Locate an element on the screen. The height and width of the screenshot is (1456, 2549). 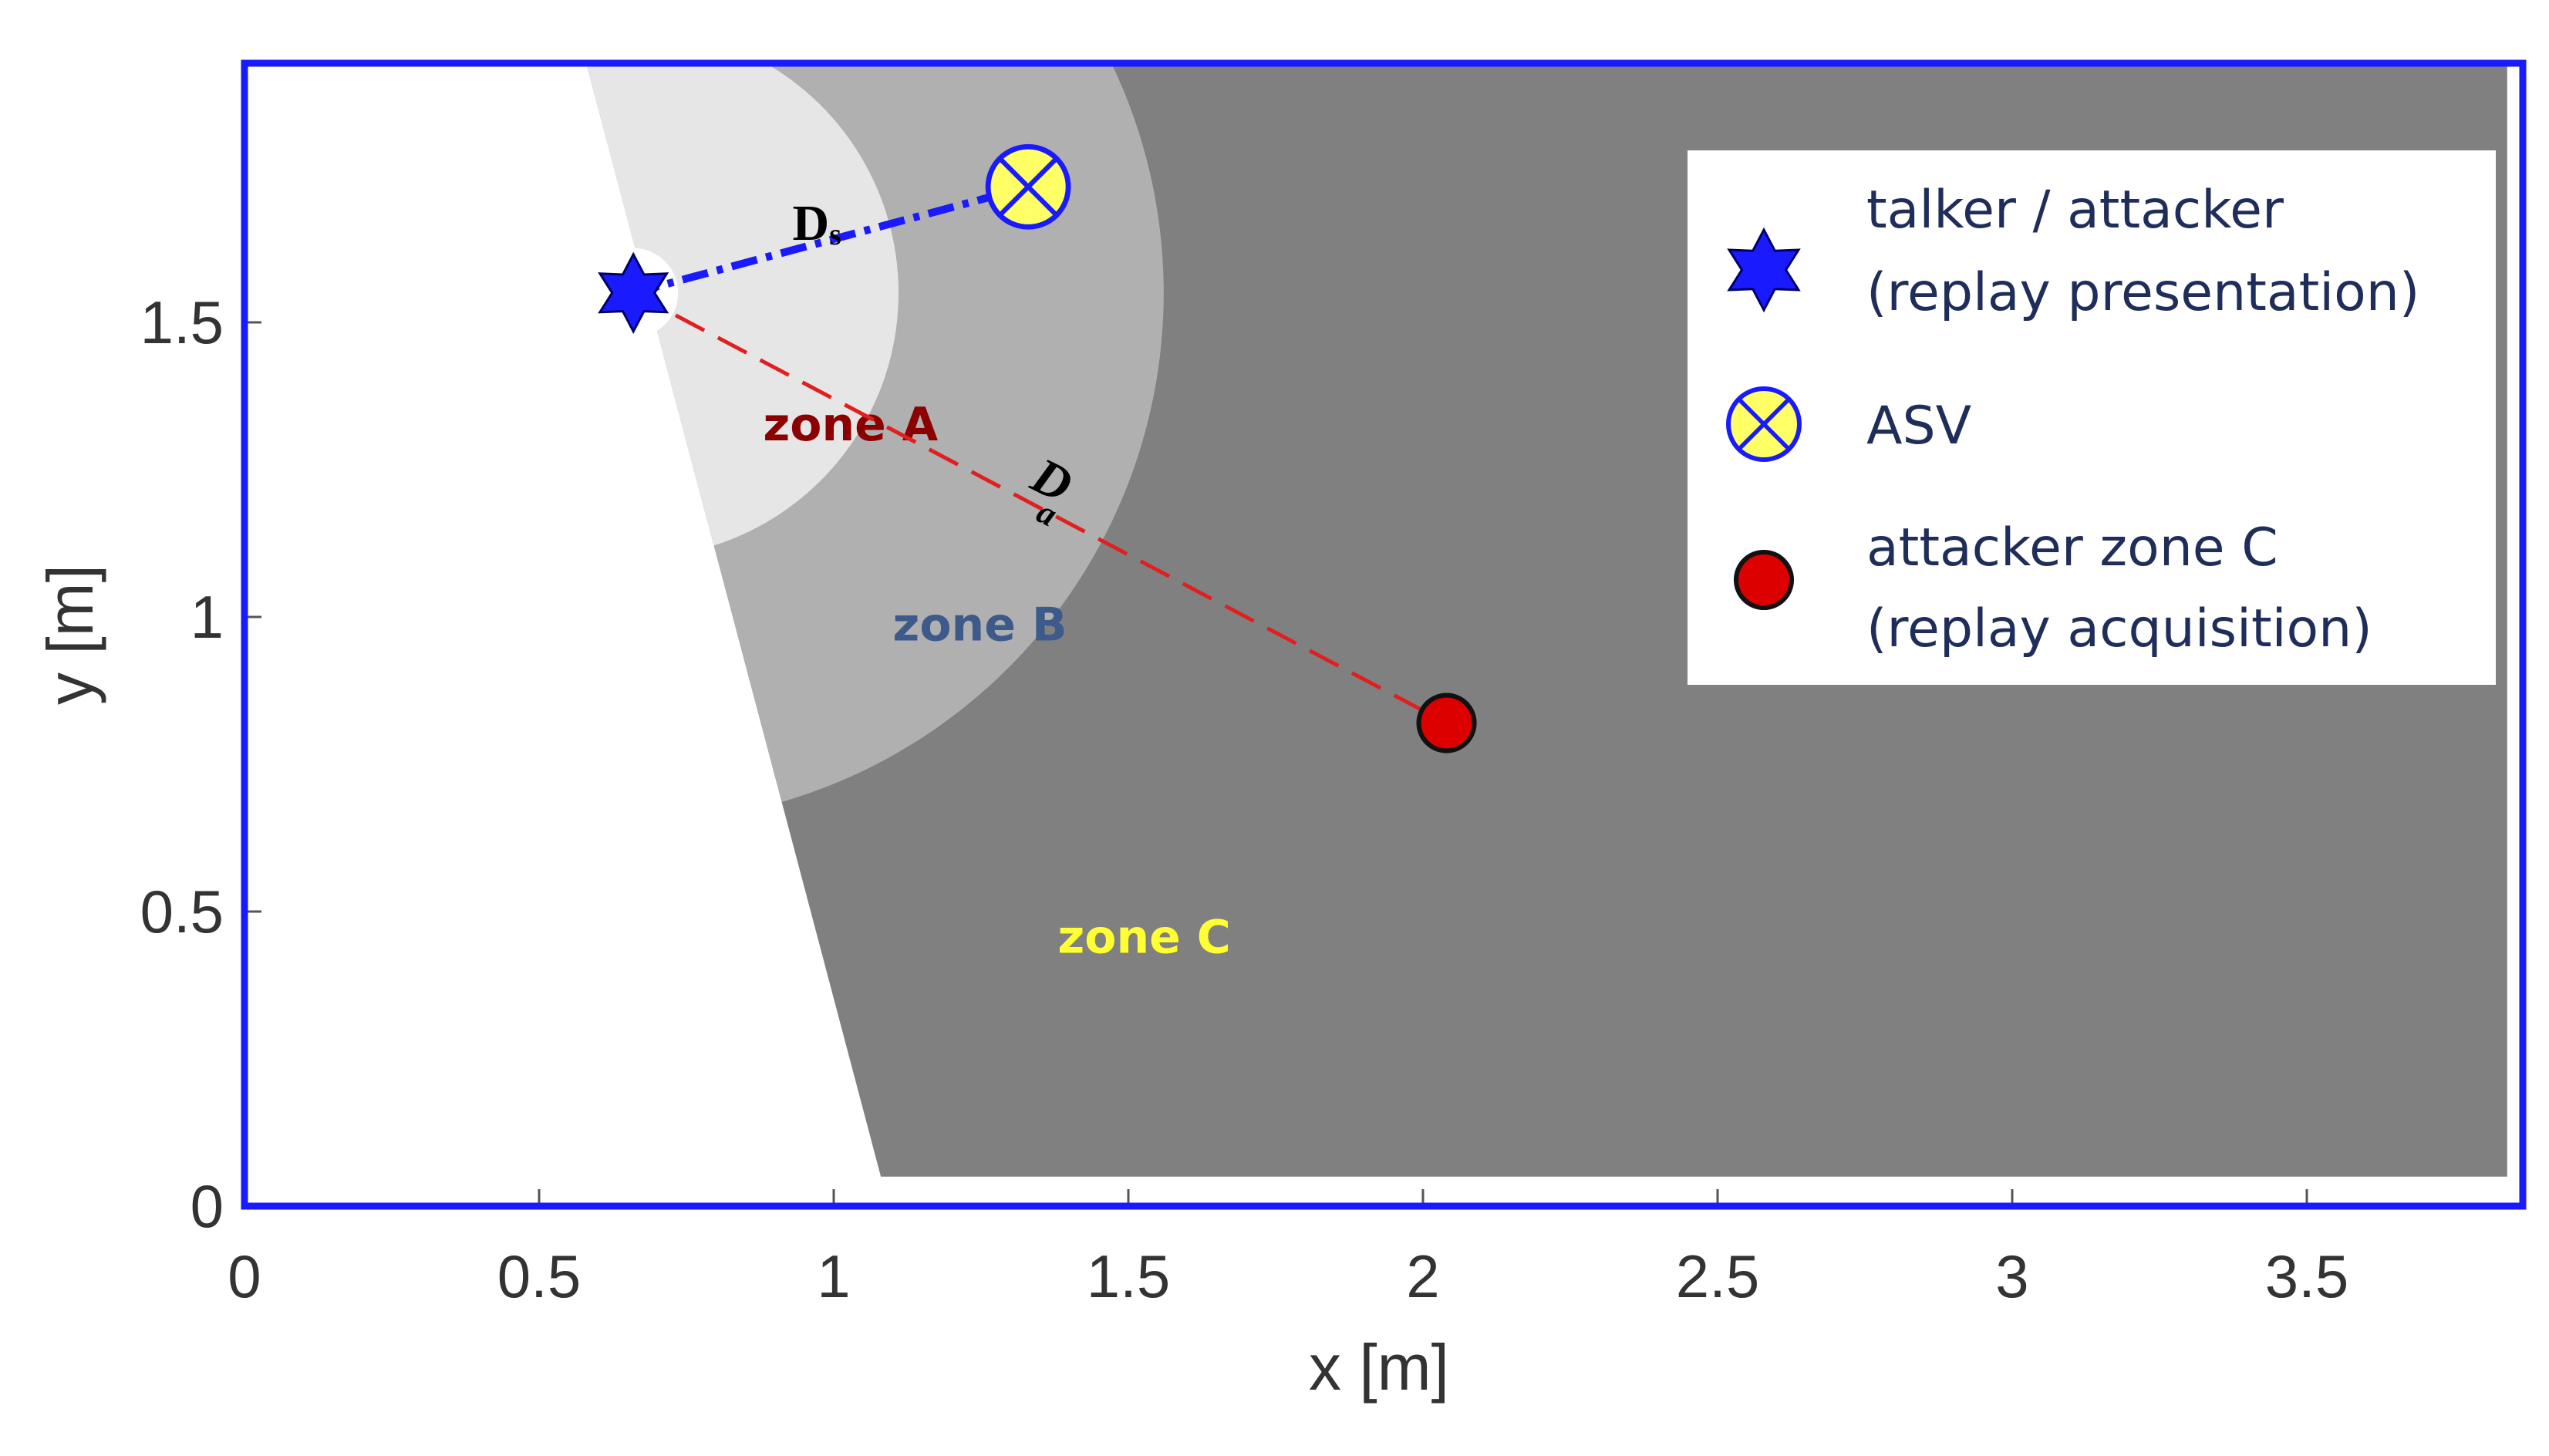
legend-attacker-line2: (replay acquisition) is located at coordinates (2119, 628).